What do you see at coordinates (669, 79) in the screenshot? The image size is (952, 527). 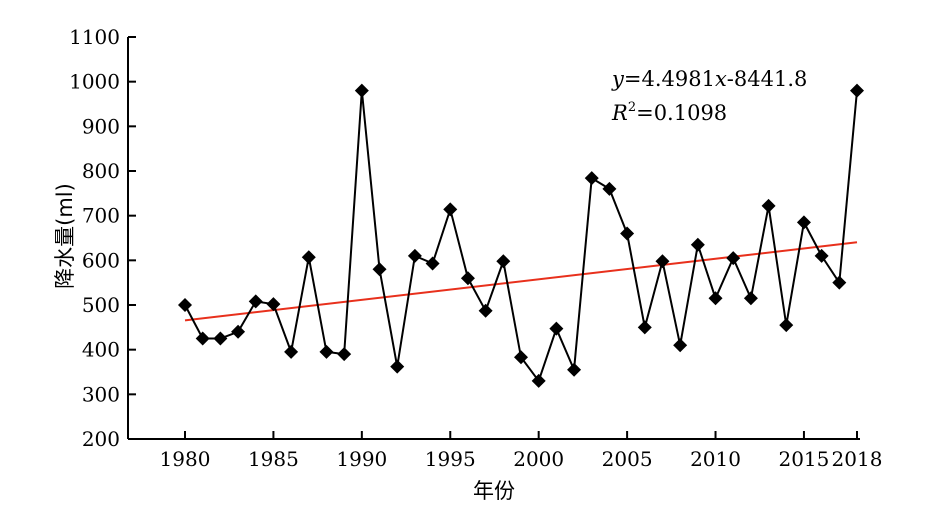 I see `eq-coef: =4.4981` at bounding box center [669, 79].